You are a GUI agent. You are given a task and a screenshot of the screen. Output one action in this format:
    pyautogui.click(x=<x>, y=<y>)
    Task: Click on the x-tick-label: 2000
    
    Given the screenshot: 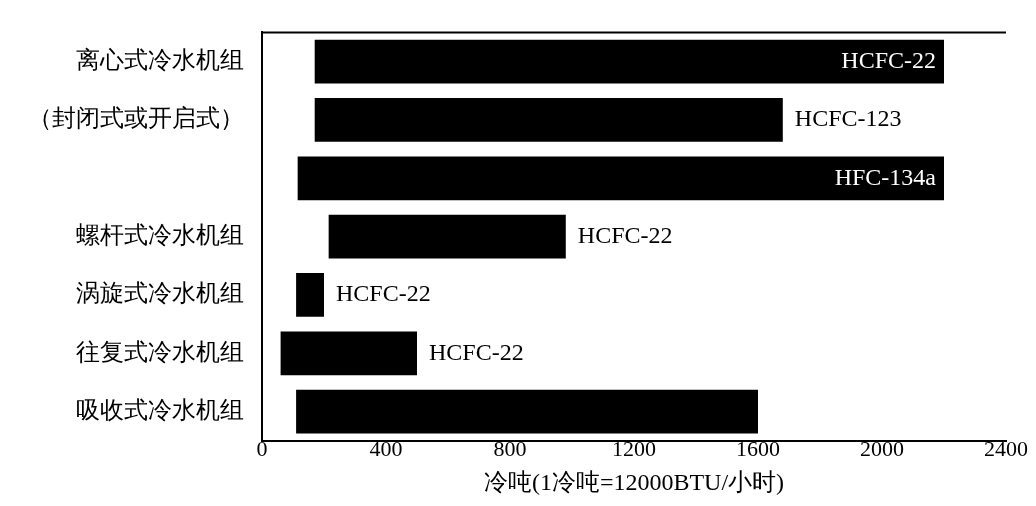 What is the action you would take?
    pyautogui.click(x=882, y=448)
    